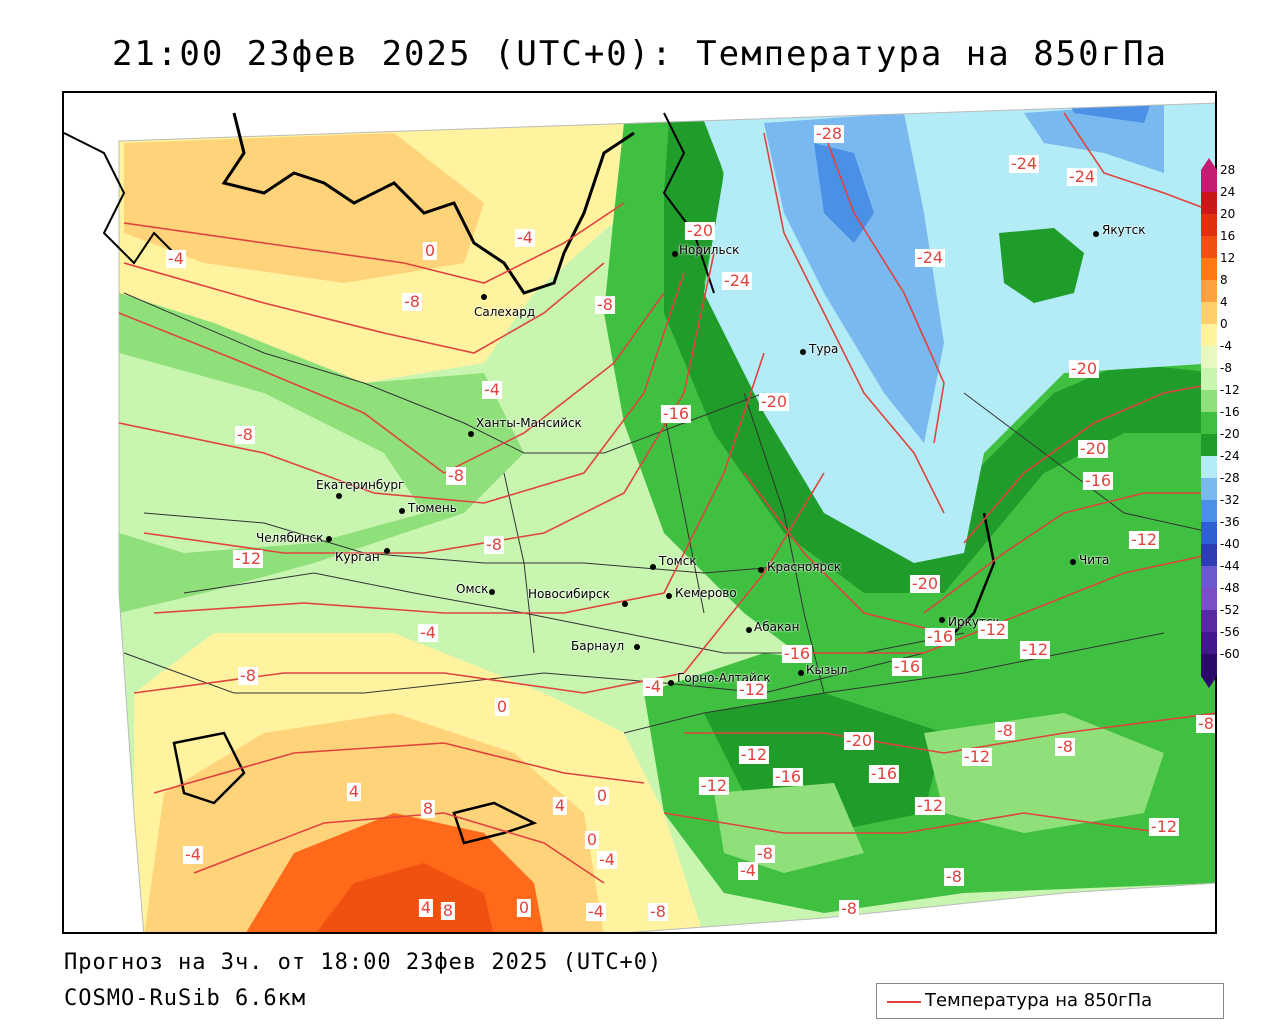 Image resolution: width=1280 pixels, height=1024 pixels. Describe the element at coordinates (1224, 302) in the screenshot. I see `scale-tick-label: 4` at that location.